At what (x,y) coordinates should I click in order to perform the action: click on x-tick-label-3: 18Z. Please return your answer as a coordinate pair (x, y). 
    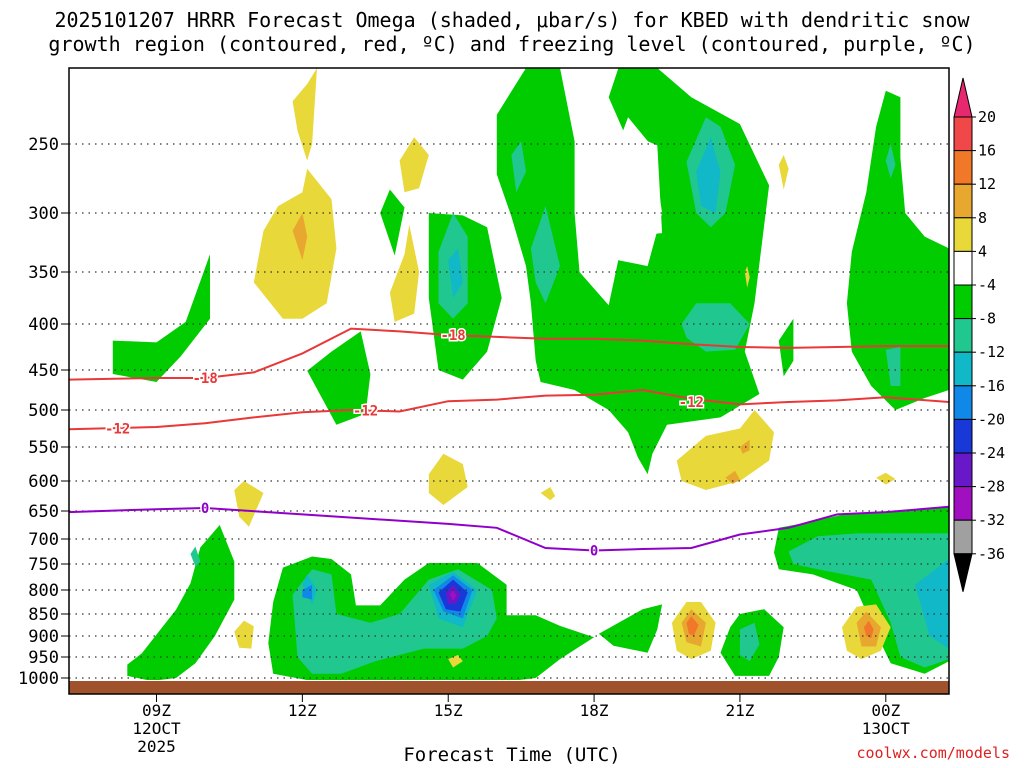
    Looking at the image, I should click on (594, 710).